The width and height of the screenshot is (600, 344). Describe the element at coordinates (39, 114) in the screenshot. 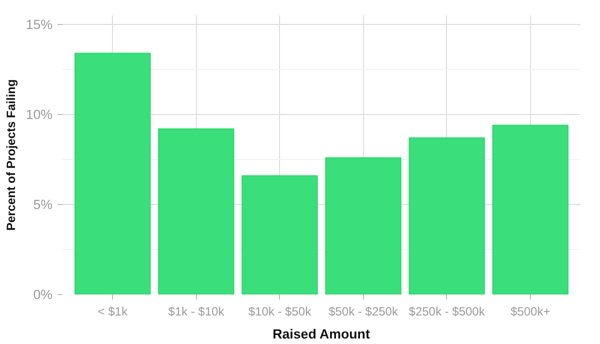

I see `y-tick-label: 10%` at that location.